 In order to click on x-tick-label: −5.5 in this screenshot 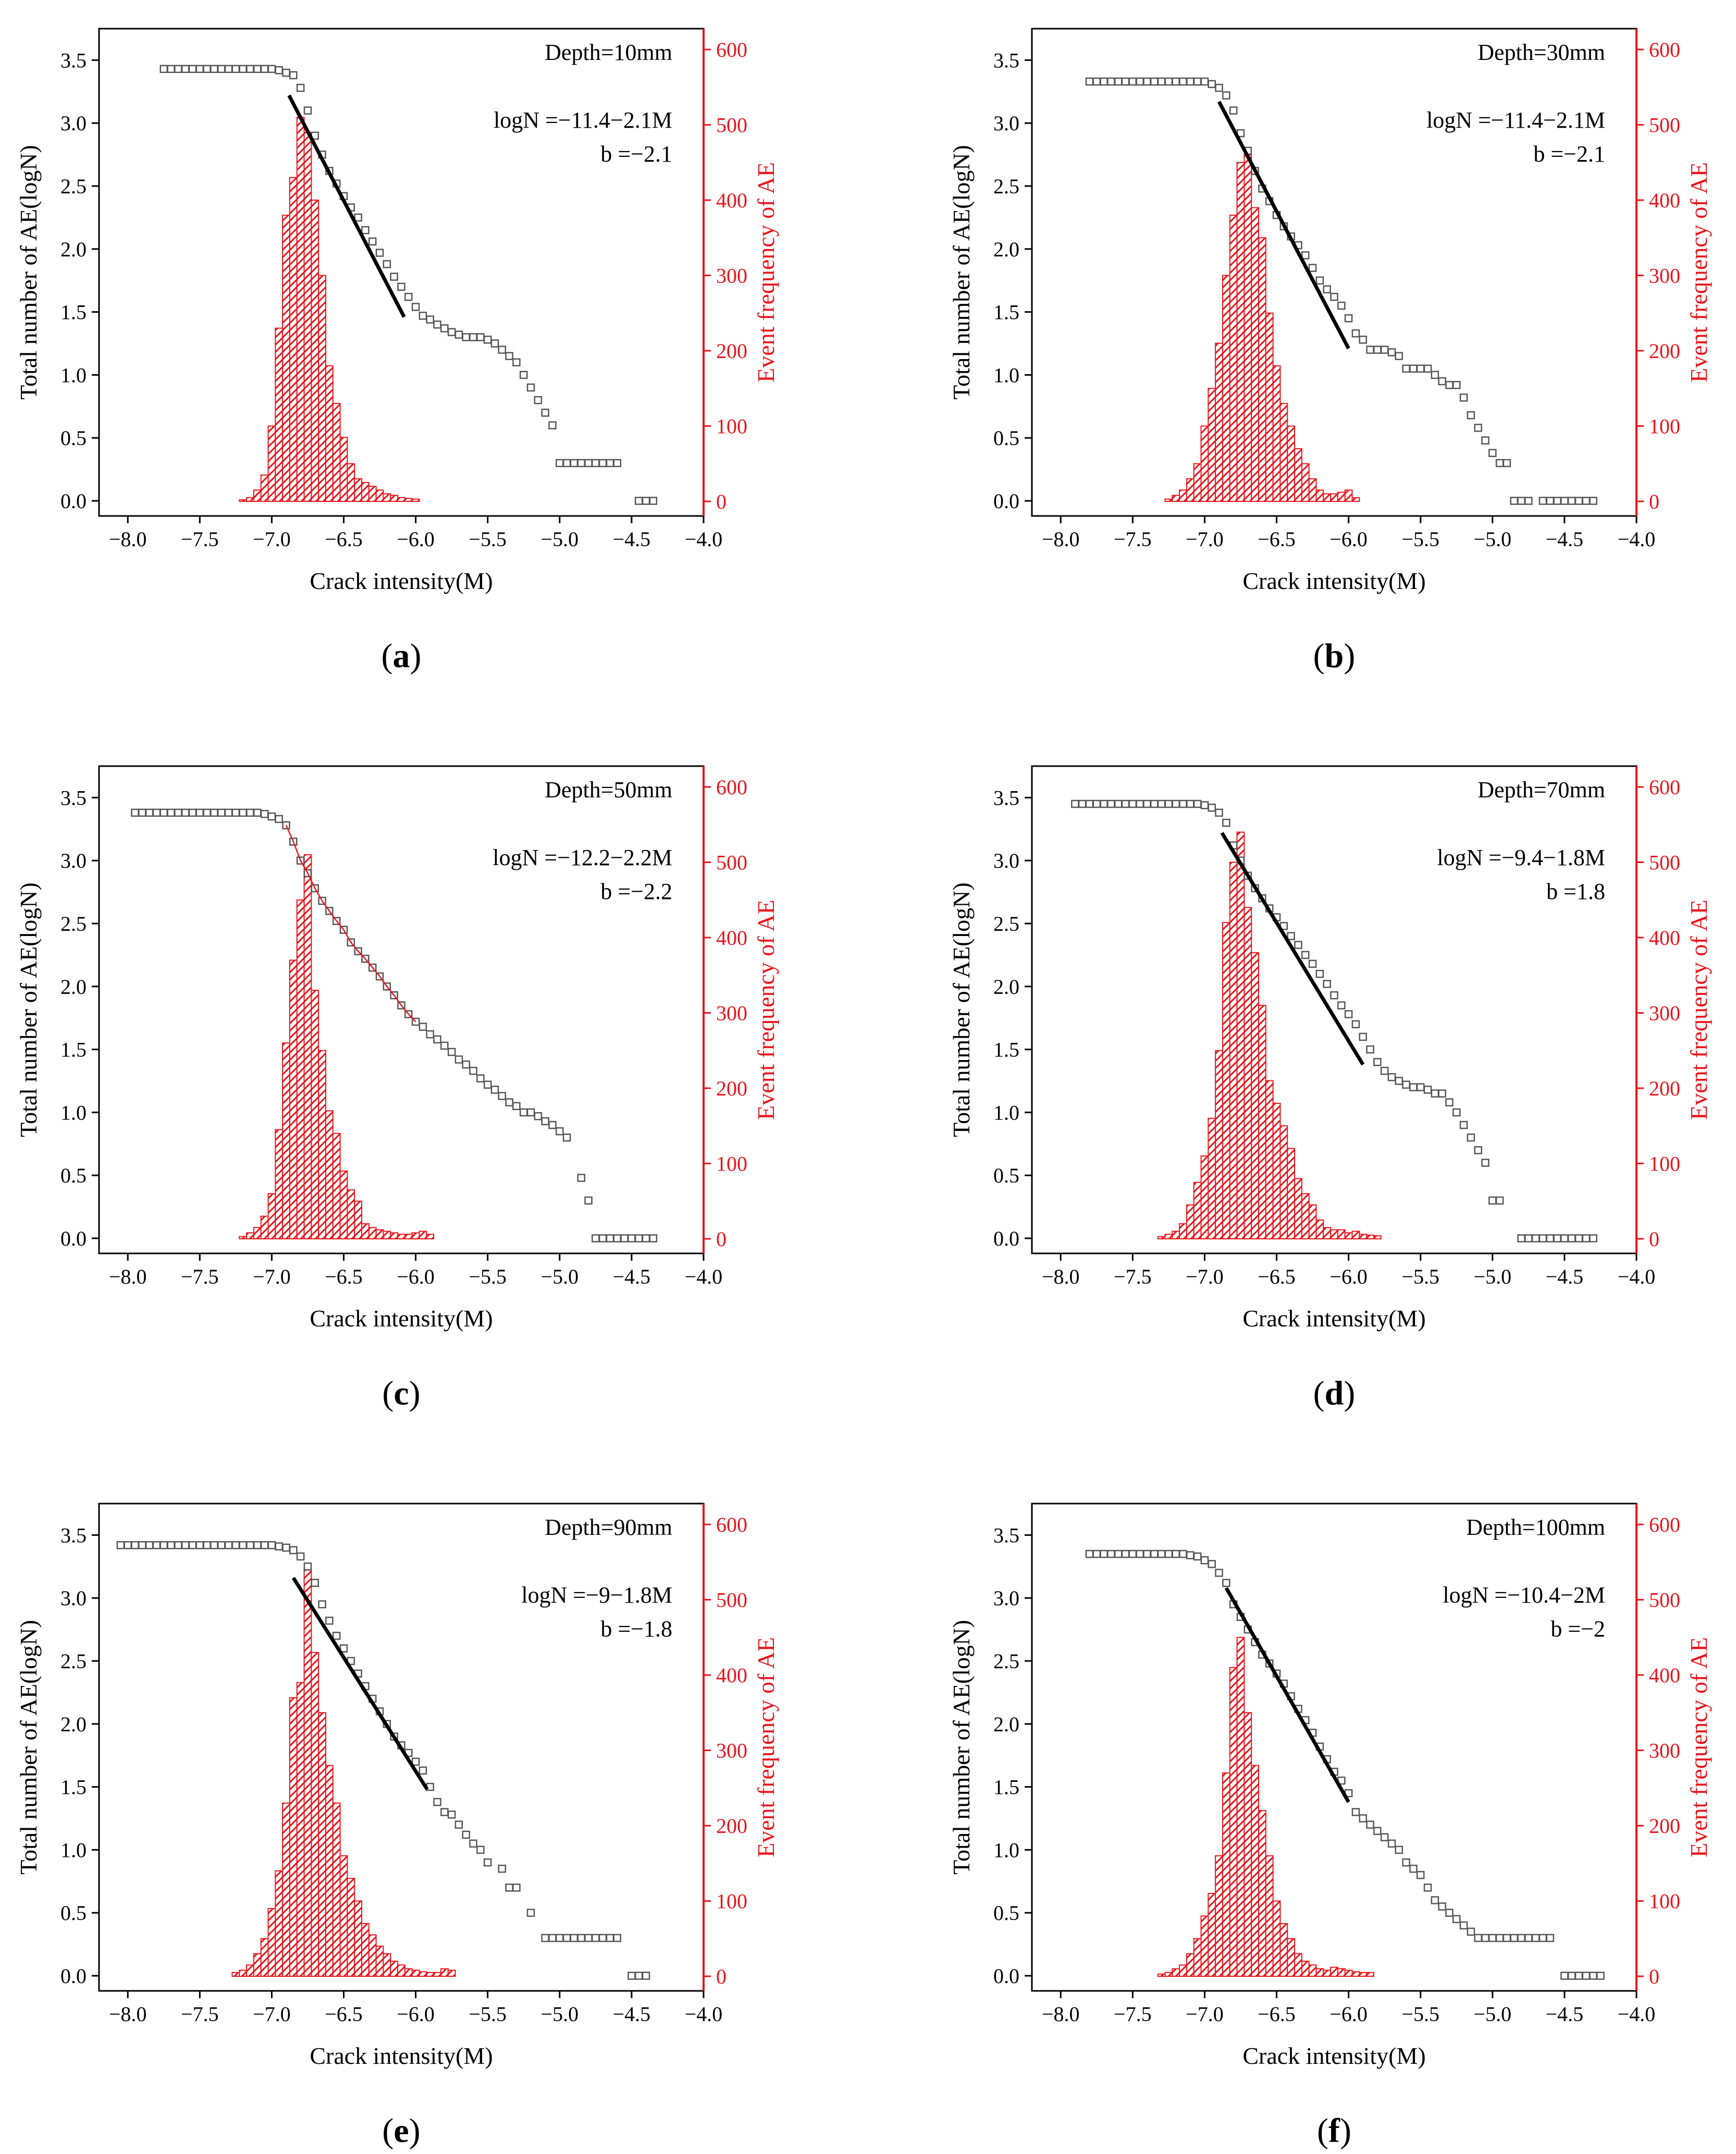, I will do `click(1420, 539)`.